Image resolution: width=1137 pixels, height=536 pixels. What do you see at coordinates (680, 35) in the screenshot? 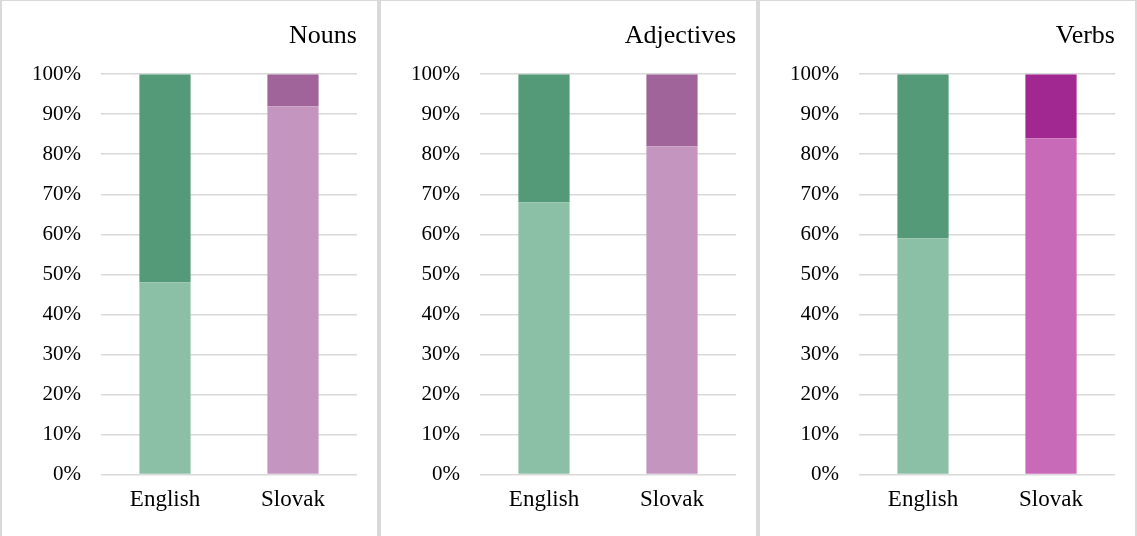
I see `chart-title: Adjectives` at bounding box center [680, 35].